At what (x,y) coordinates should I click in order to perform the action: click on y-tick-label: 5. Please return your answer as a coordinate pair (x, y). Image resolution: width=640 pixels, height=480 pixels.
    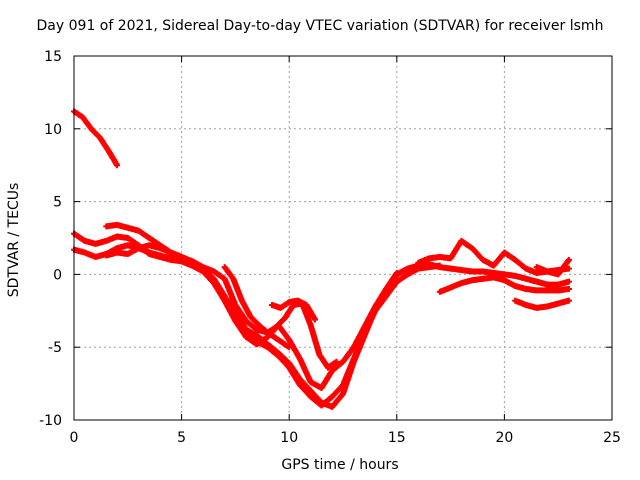
    Looking at the image, I should click on (57, 203).